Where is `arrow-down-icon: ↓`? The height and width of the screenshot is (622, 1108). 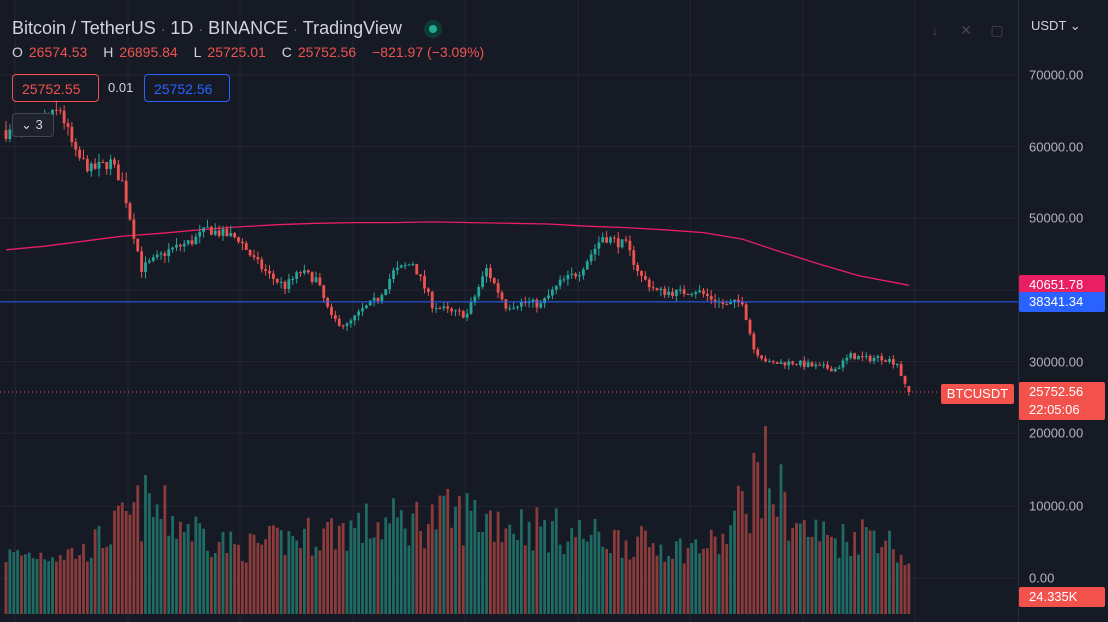
arrow-down-icon: ↓ is located at coordinates (935, 30).